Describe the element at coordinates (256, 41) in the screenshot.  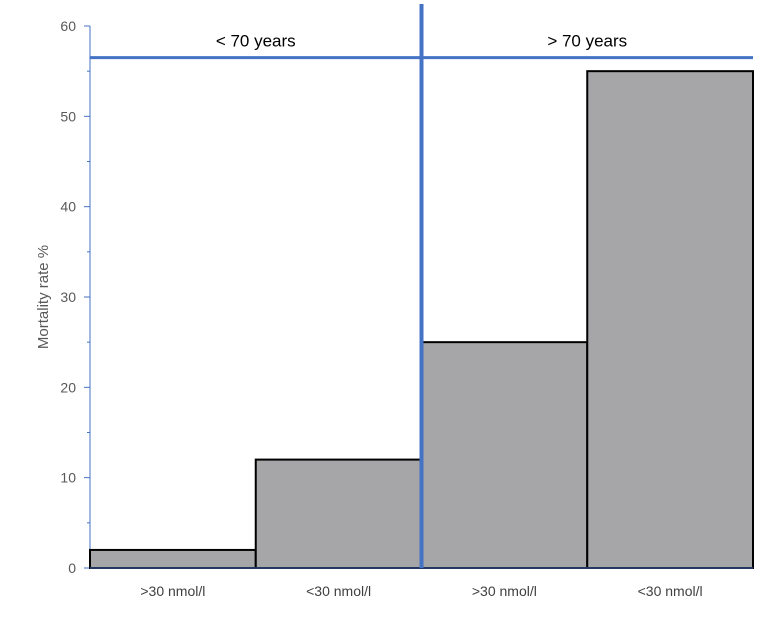
I see `group-label: < 70 years` at that location.